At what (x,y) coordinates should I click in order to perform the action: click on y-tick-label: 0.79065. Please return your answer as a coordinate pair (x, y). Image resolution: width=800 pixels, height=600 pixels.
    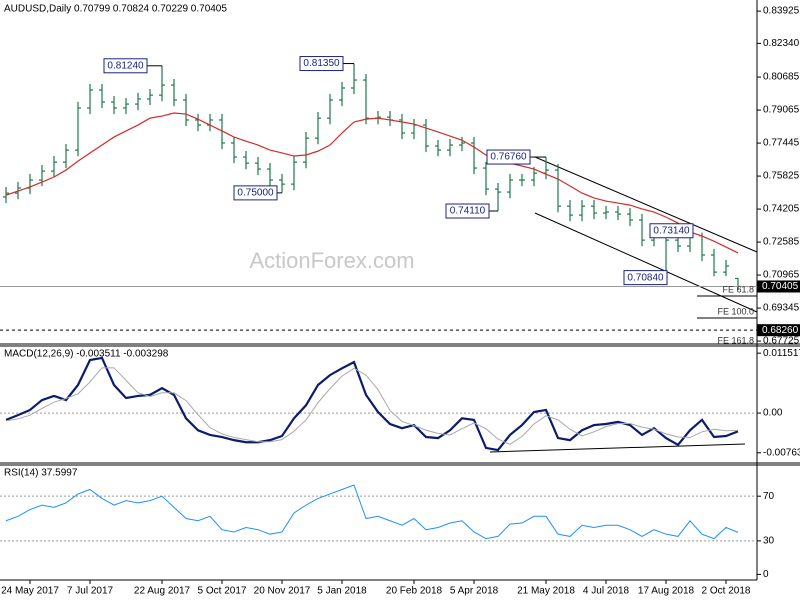
    Looking at the image, I should click on (781, 110).